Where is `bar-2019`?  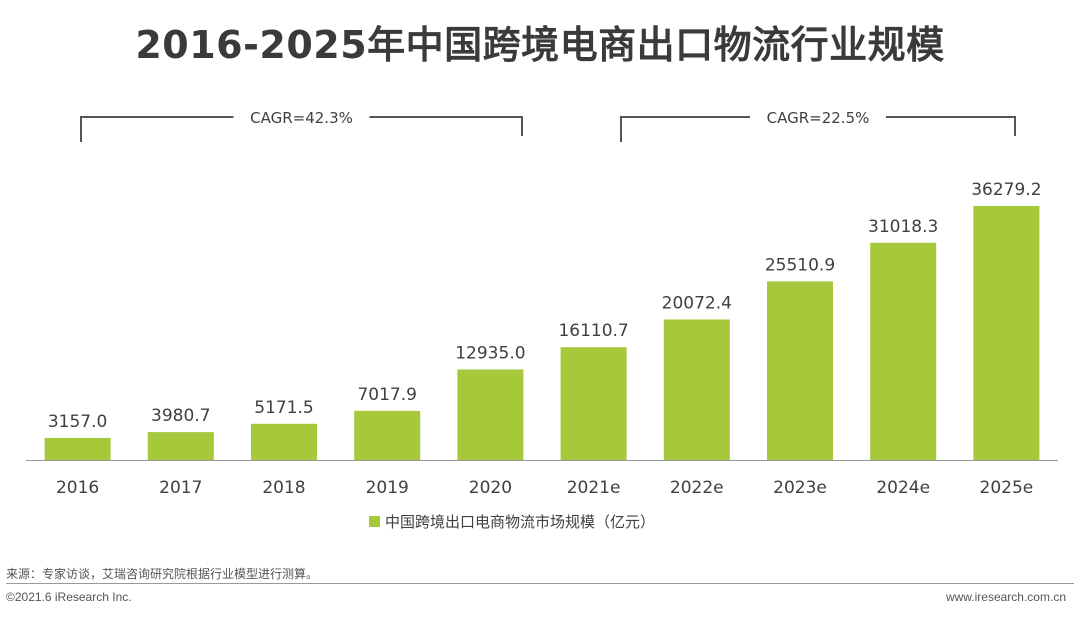
bar-2019 is located at coordinates (387, 435).